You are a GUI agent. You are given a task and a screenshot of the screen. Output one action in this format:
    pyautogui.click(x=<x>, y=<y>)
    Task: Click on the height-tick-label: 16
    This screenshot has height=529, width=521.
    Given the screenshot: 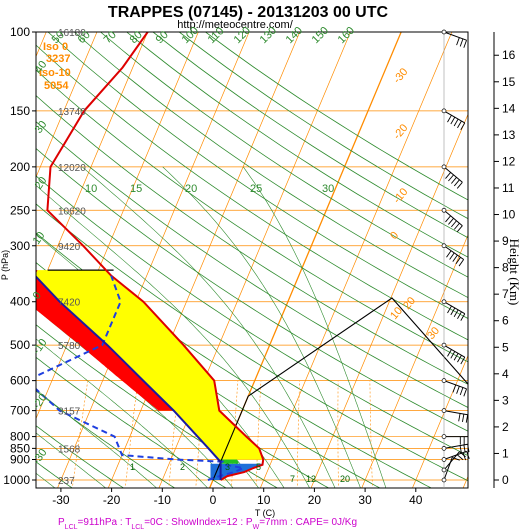 What is the action you would take?
    pyautogui.click(x=509, y=55)
    